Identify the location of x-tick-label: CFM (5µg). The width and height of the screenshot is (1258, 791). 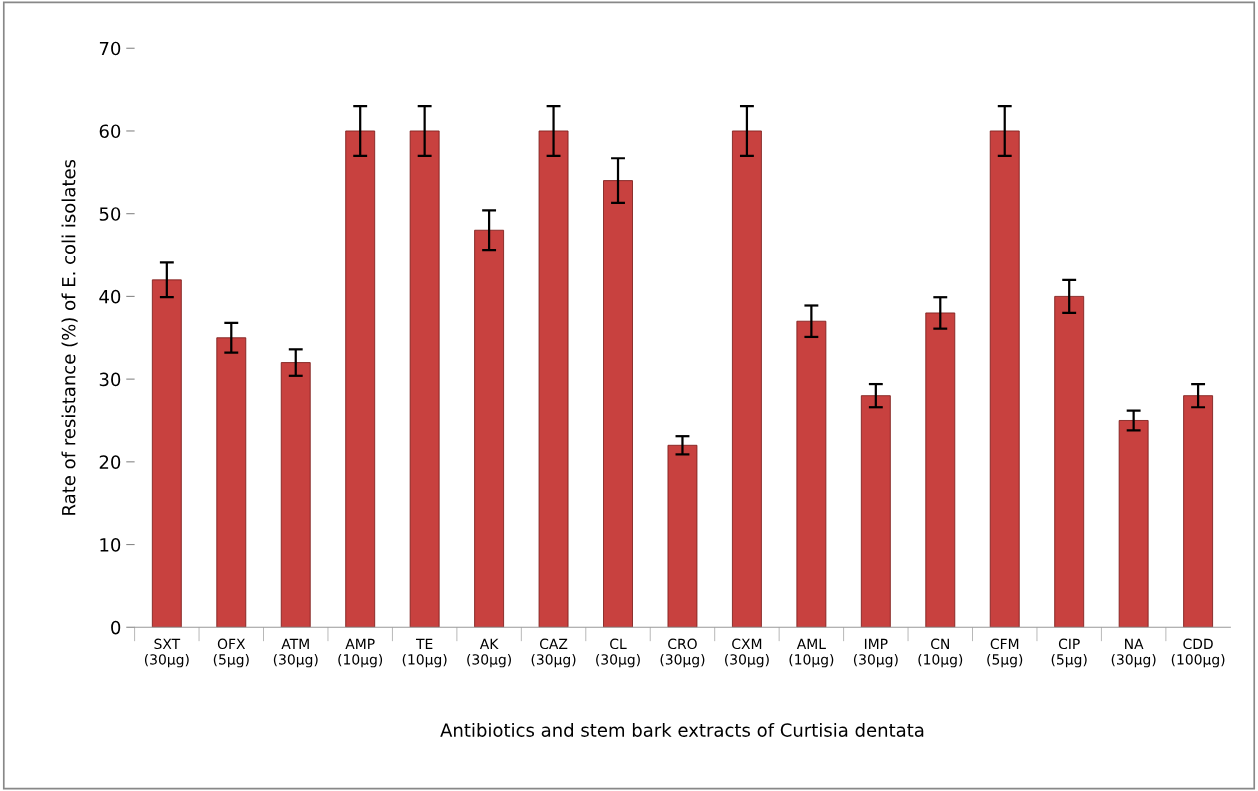
(1005, 653).